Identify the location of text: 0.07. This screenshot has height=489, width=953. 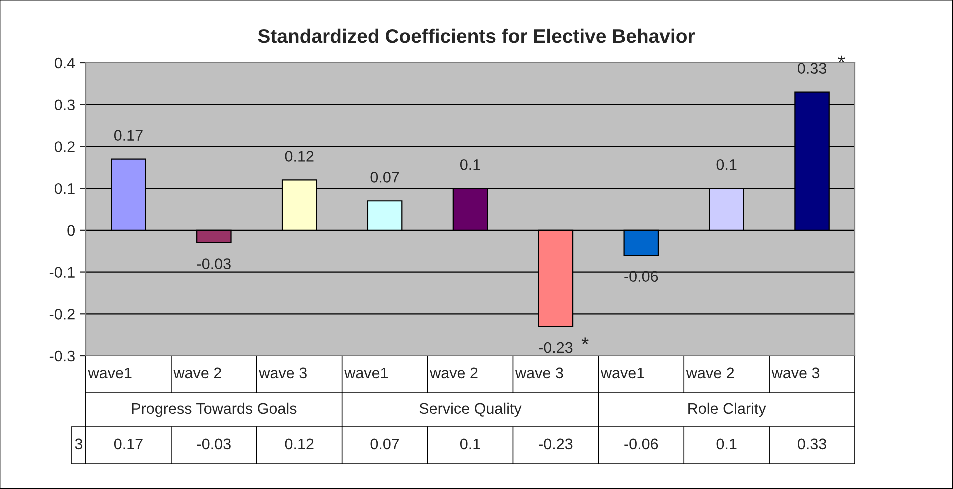
(385, 444).